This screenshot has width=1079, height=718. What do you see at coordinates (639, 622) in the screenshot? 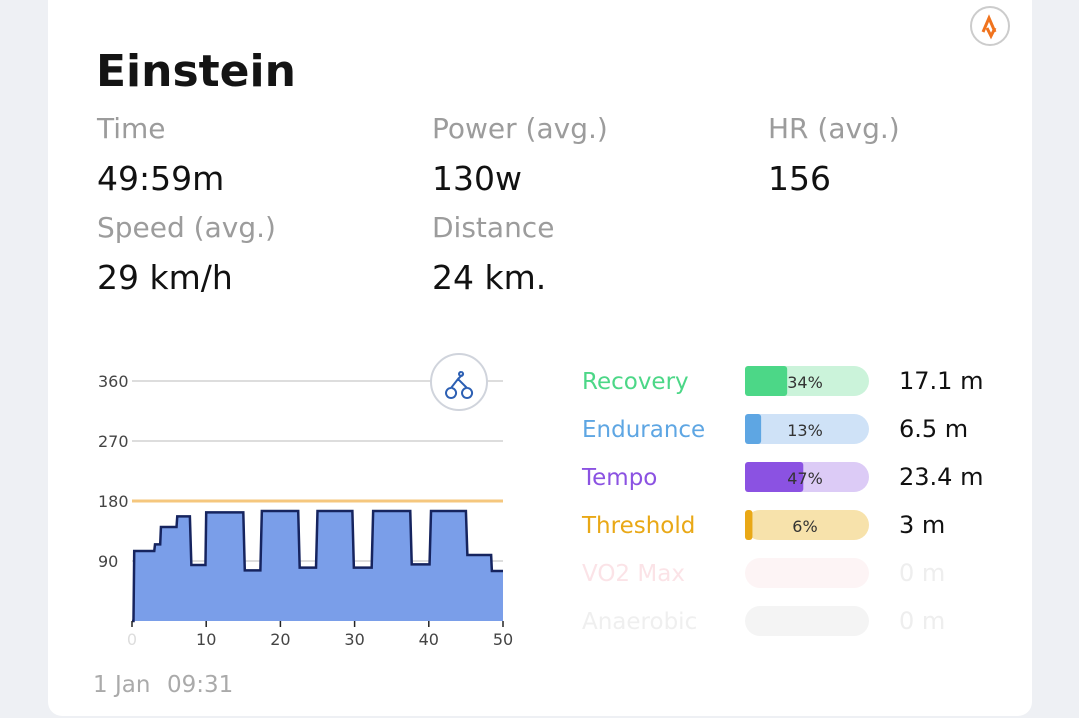
I see `zone-name: Anaerobic` at bounding box center [639, 622].